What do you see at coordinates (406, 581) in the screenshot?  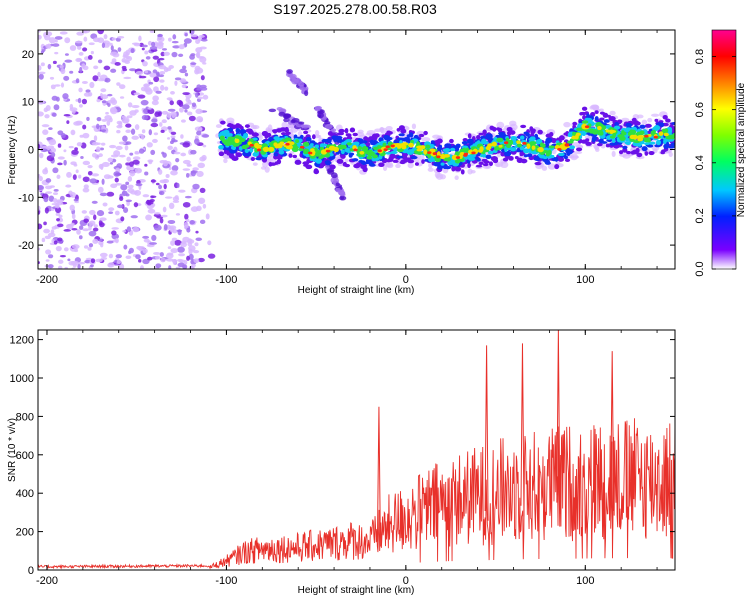 I see `snr-x-tick-label: 0` at bounding box center [406, 581].